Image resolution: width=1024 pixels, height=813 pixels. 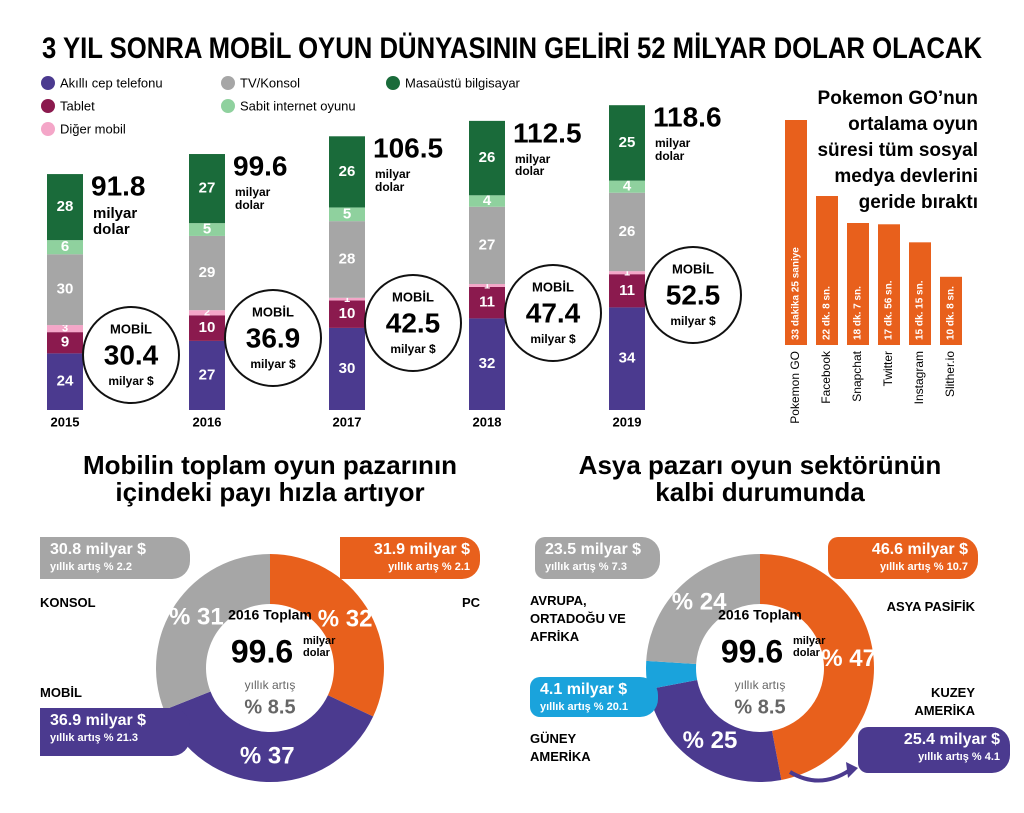 What do you see at coordinates (118, 185) in the screenshot?
I see `total-label: 91.8` at bounding box center [118, 185].